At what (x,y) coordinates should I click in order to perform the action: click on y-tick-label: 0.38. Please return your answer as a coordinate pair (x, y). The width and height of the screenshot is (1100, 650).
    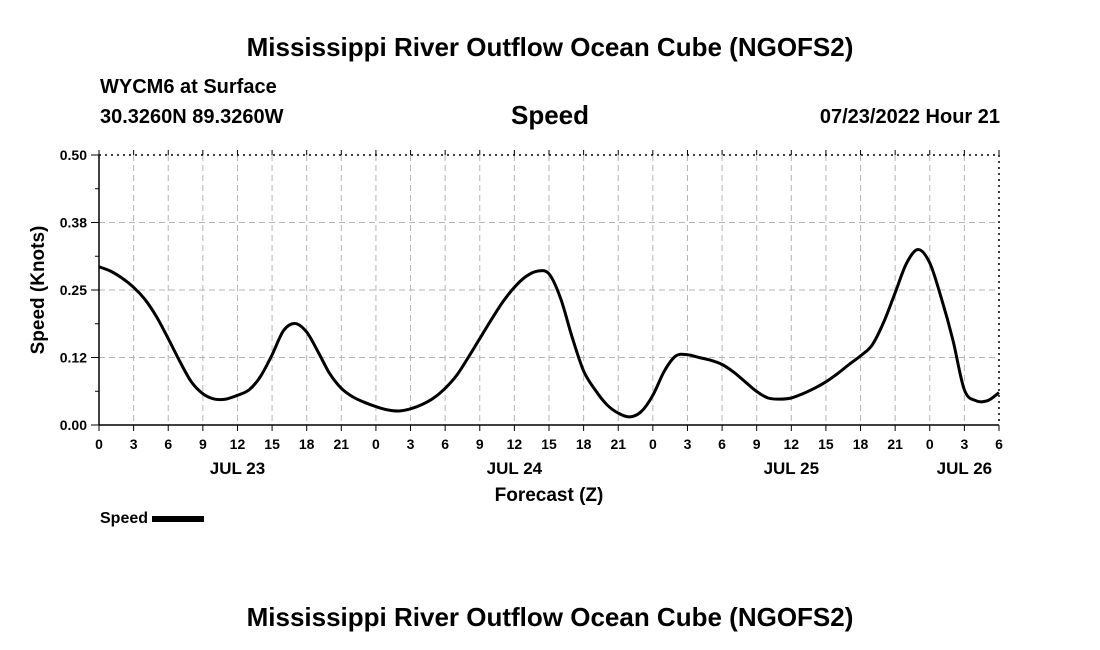
    Looking at the image, I should click on (73, 223).